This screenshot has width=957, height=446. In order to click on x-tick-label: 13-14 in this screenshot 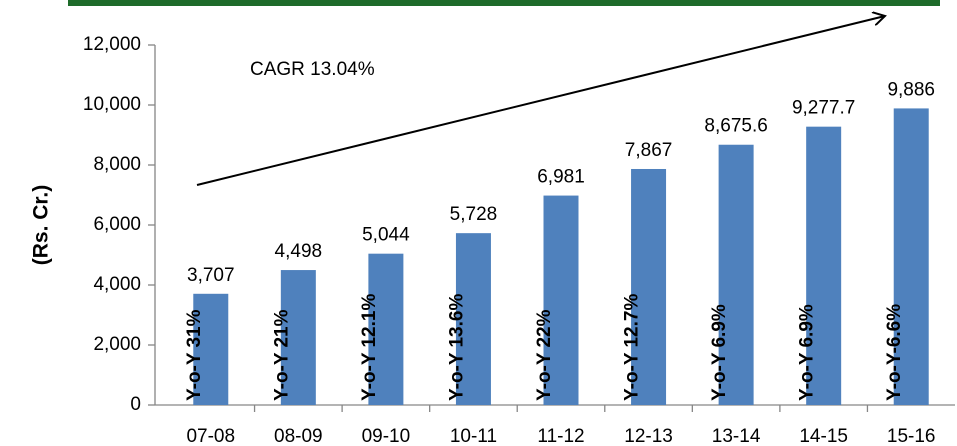, I will do `click(736, 436)`.